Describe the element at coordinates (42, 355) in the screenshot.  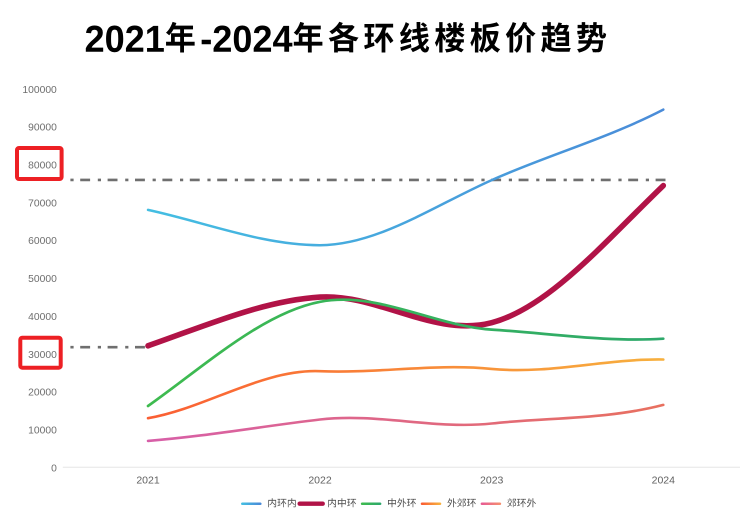
I see `svg-text: 30000` at that location.